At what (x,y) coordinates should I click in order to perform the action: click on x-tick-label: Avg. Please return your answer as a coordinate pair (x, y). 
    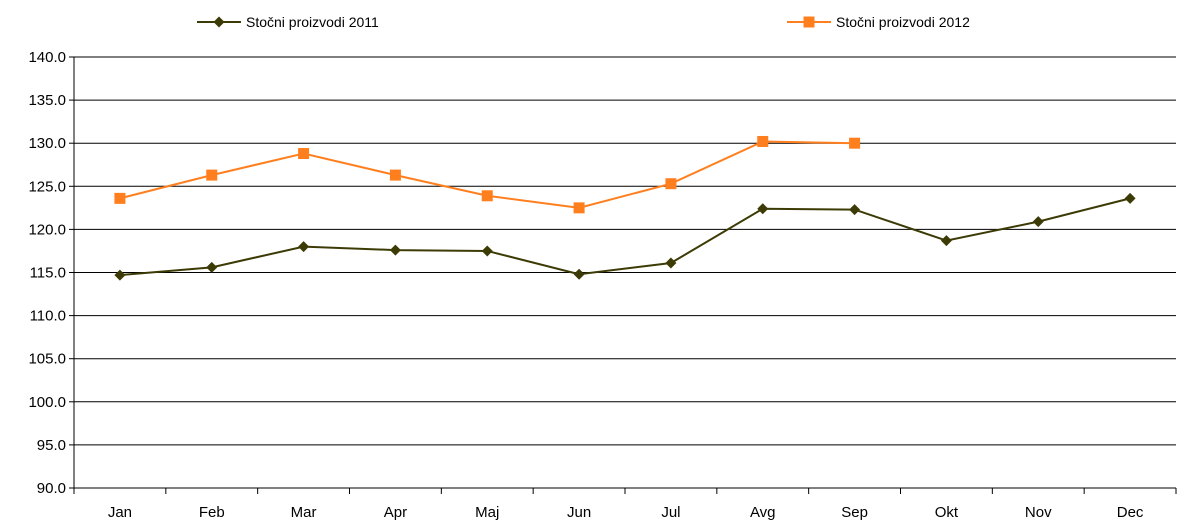
    Looking at the image, I should click on (763, 512).